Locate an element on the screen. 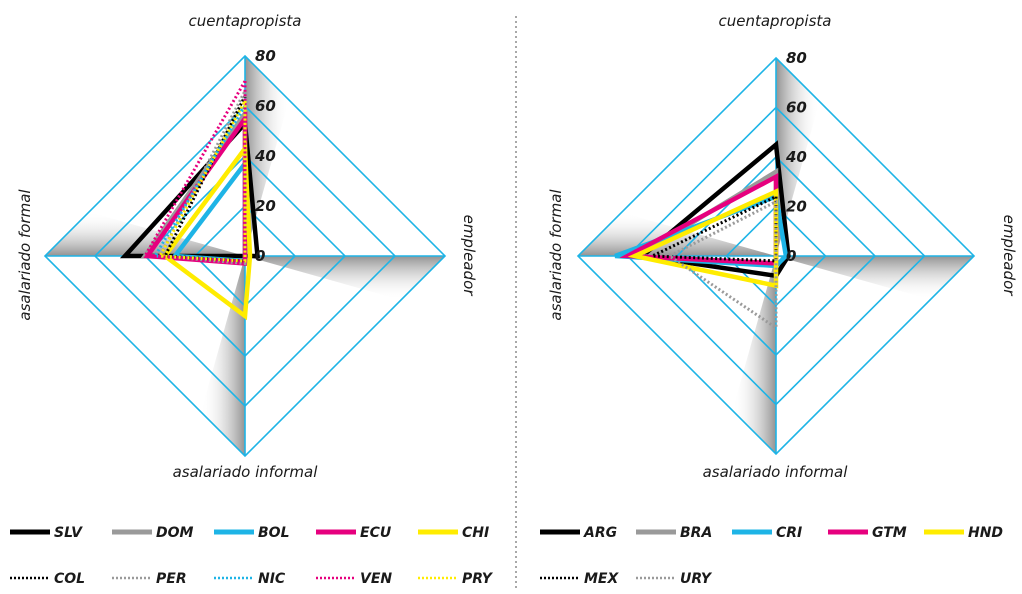 The height and width of the screenshot is (594, 1022). legend-label: URY is located at coordinates (696, 579).